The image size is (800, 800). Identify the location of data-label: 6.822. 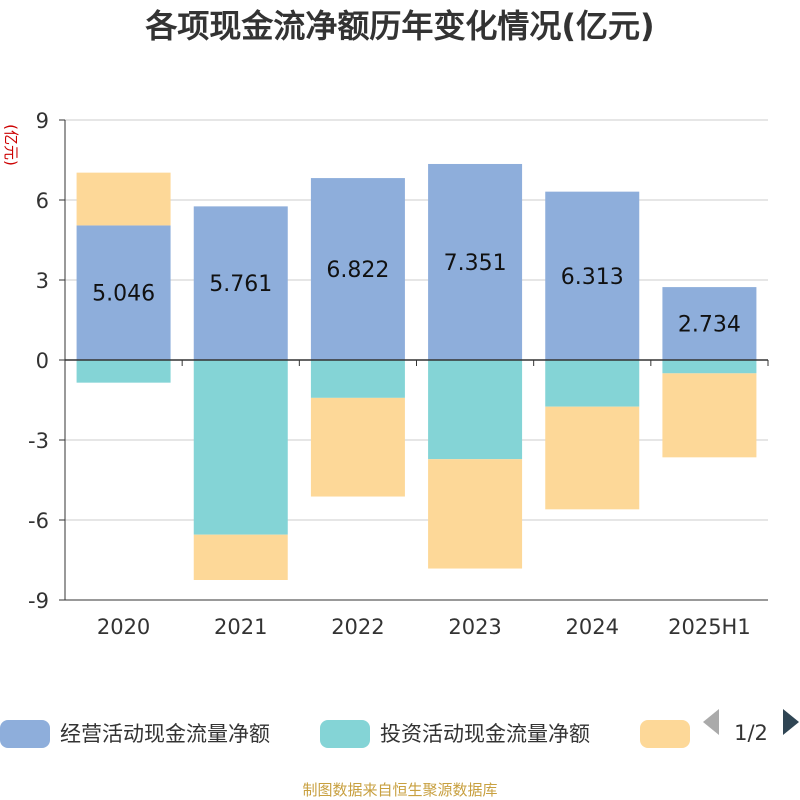
(357, 270).